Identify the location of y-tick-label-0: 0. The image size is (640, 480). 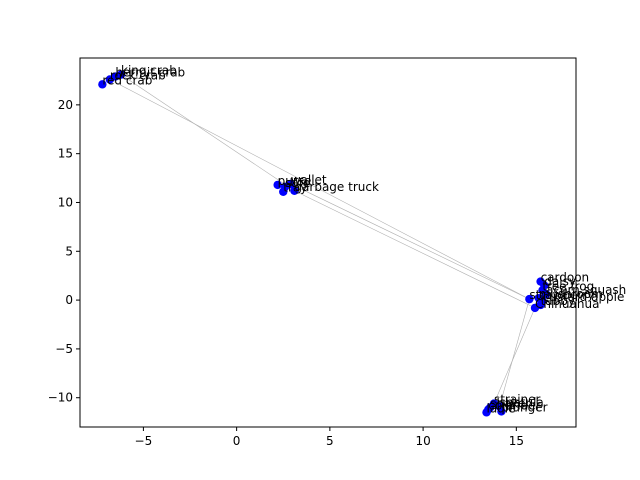
(69, 300).